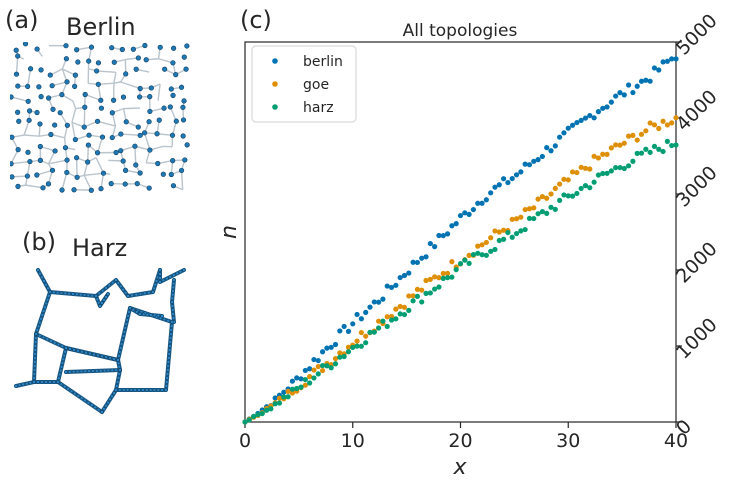  Describe the element at coordinates (460, 441) in the screenshot. I see `x-tick-label: 20` at that location.